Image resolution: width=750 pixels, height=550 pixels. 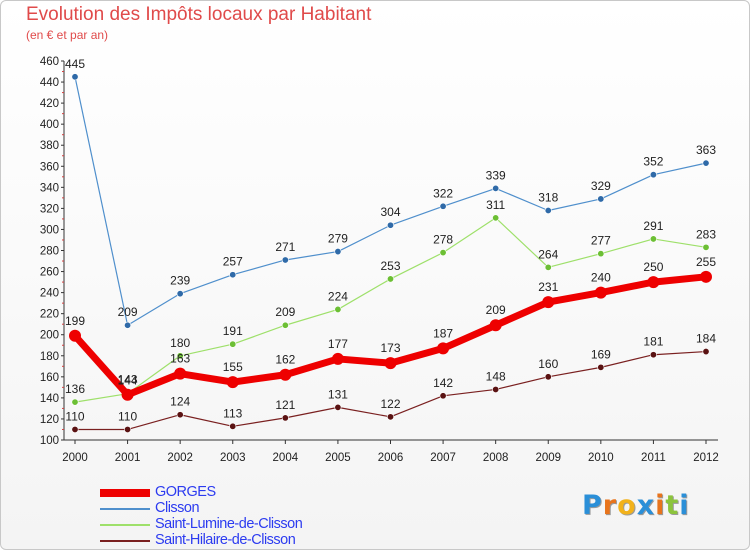 I want to click on y-tick-label: 140, so click(x=49, y=399).